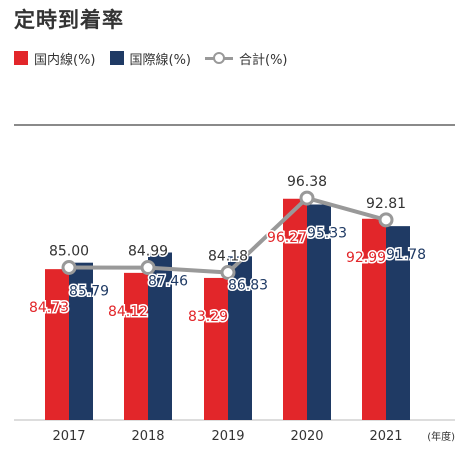 The image size is (463, 464). Describe the element at coordinates (147, 436) in the screenshot. I see `x-tick-label-2018: 2018` at that location.